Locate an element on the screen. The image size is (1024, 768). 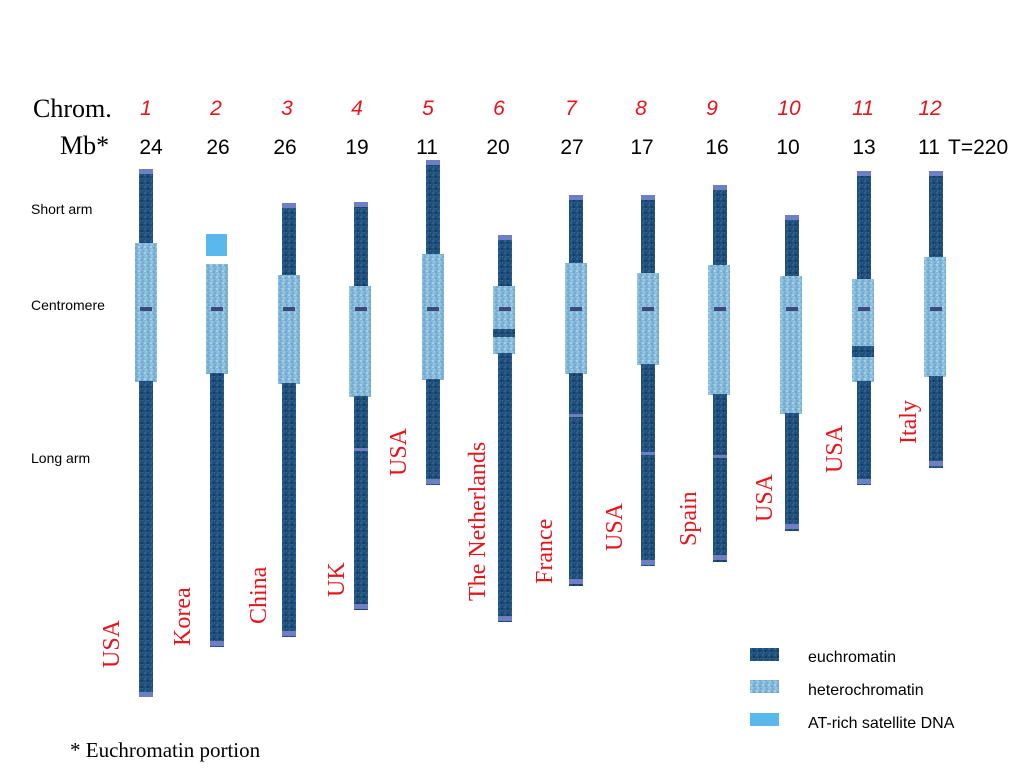
legend-swatch-heterochromatin is located at coordinates (764, 686).